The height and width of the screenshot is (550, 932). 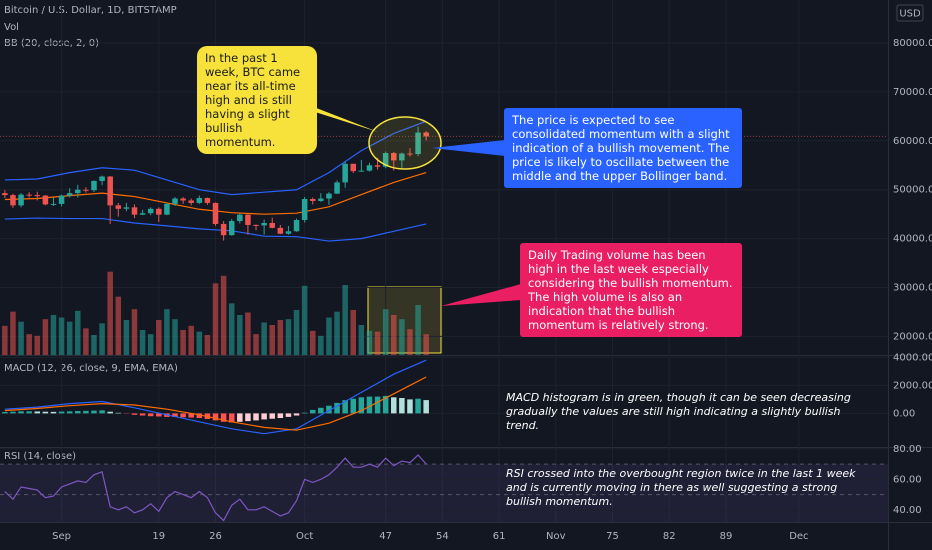 What do you see at coordinates (215, 488) in the screenshot?
I see `rsi-line` at bounding box center [215, 488].